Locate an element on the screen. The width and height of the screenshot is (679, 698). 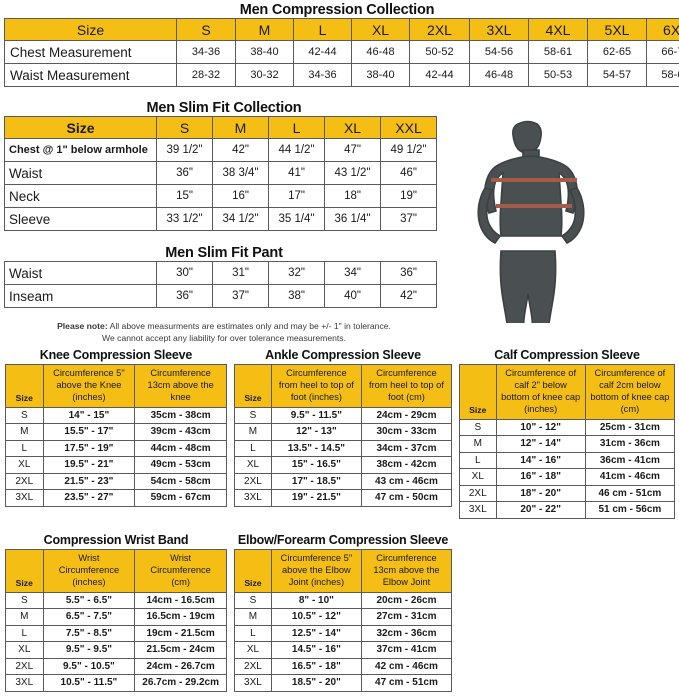
measurement-cell: 34 1/2" is located at coordinates (240, 219).